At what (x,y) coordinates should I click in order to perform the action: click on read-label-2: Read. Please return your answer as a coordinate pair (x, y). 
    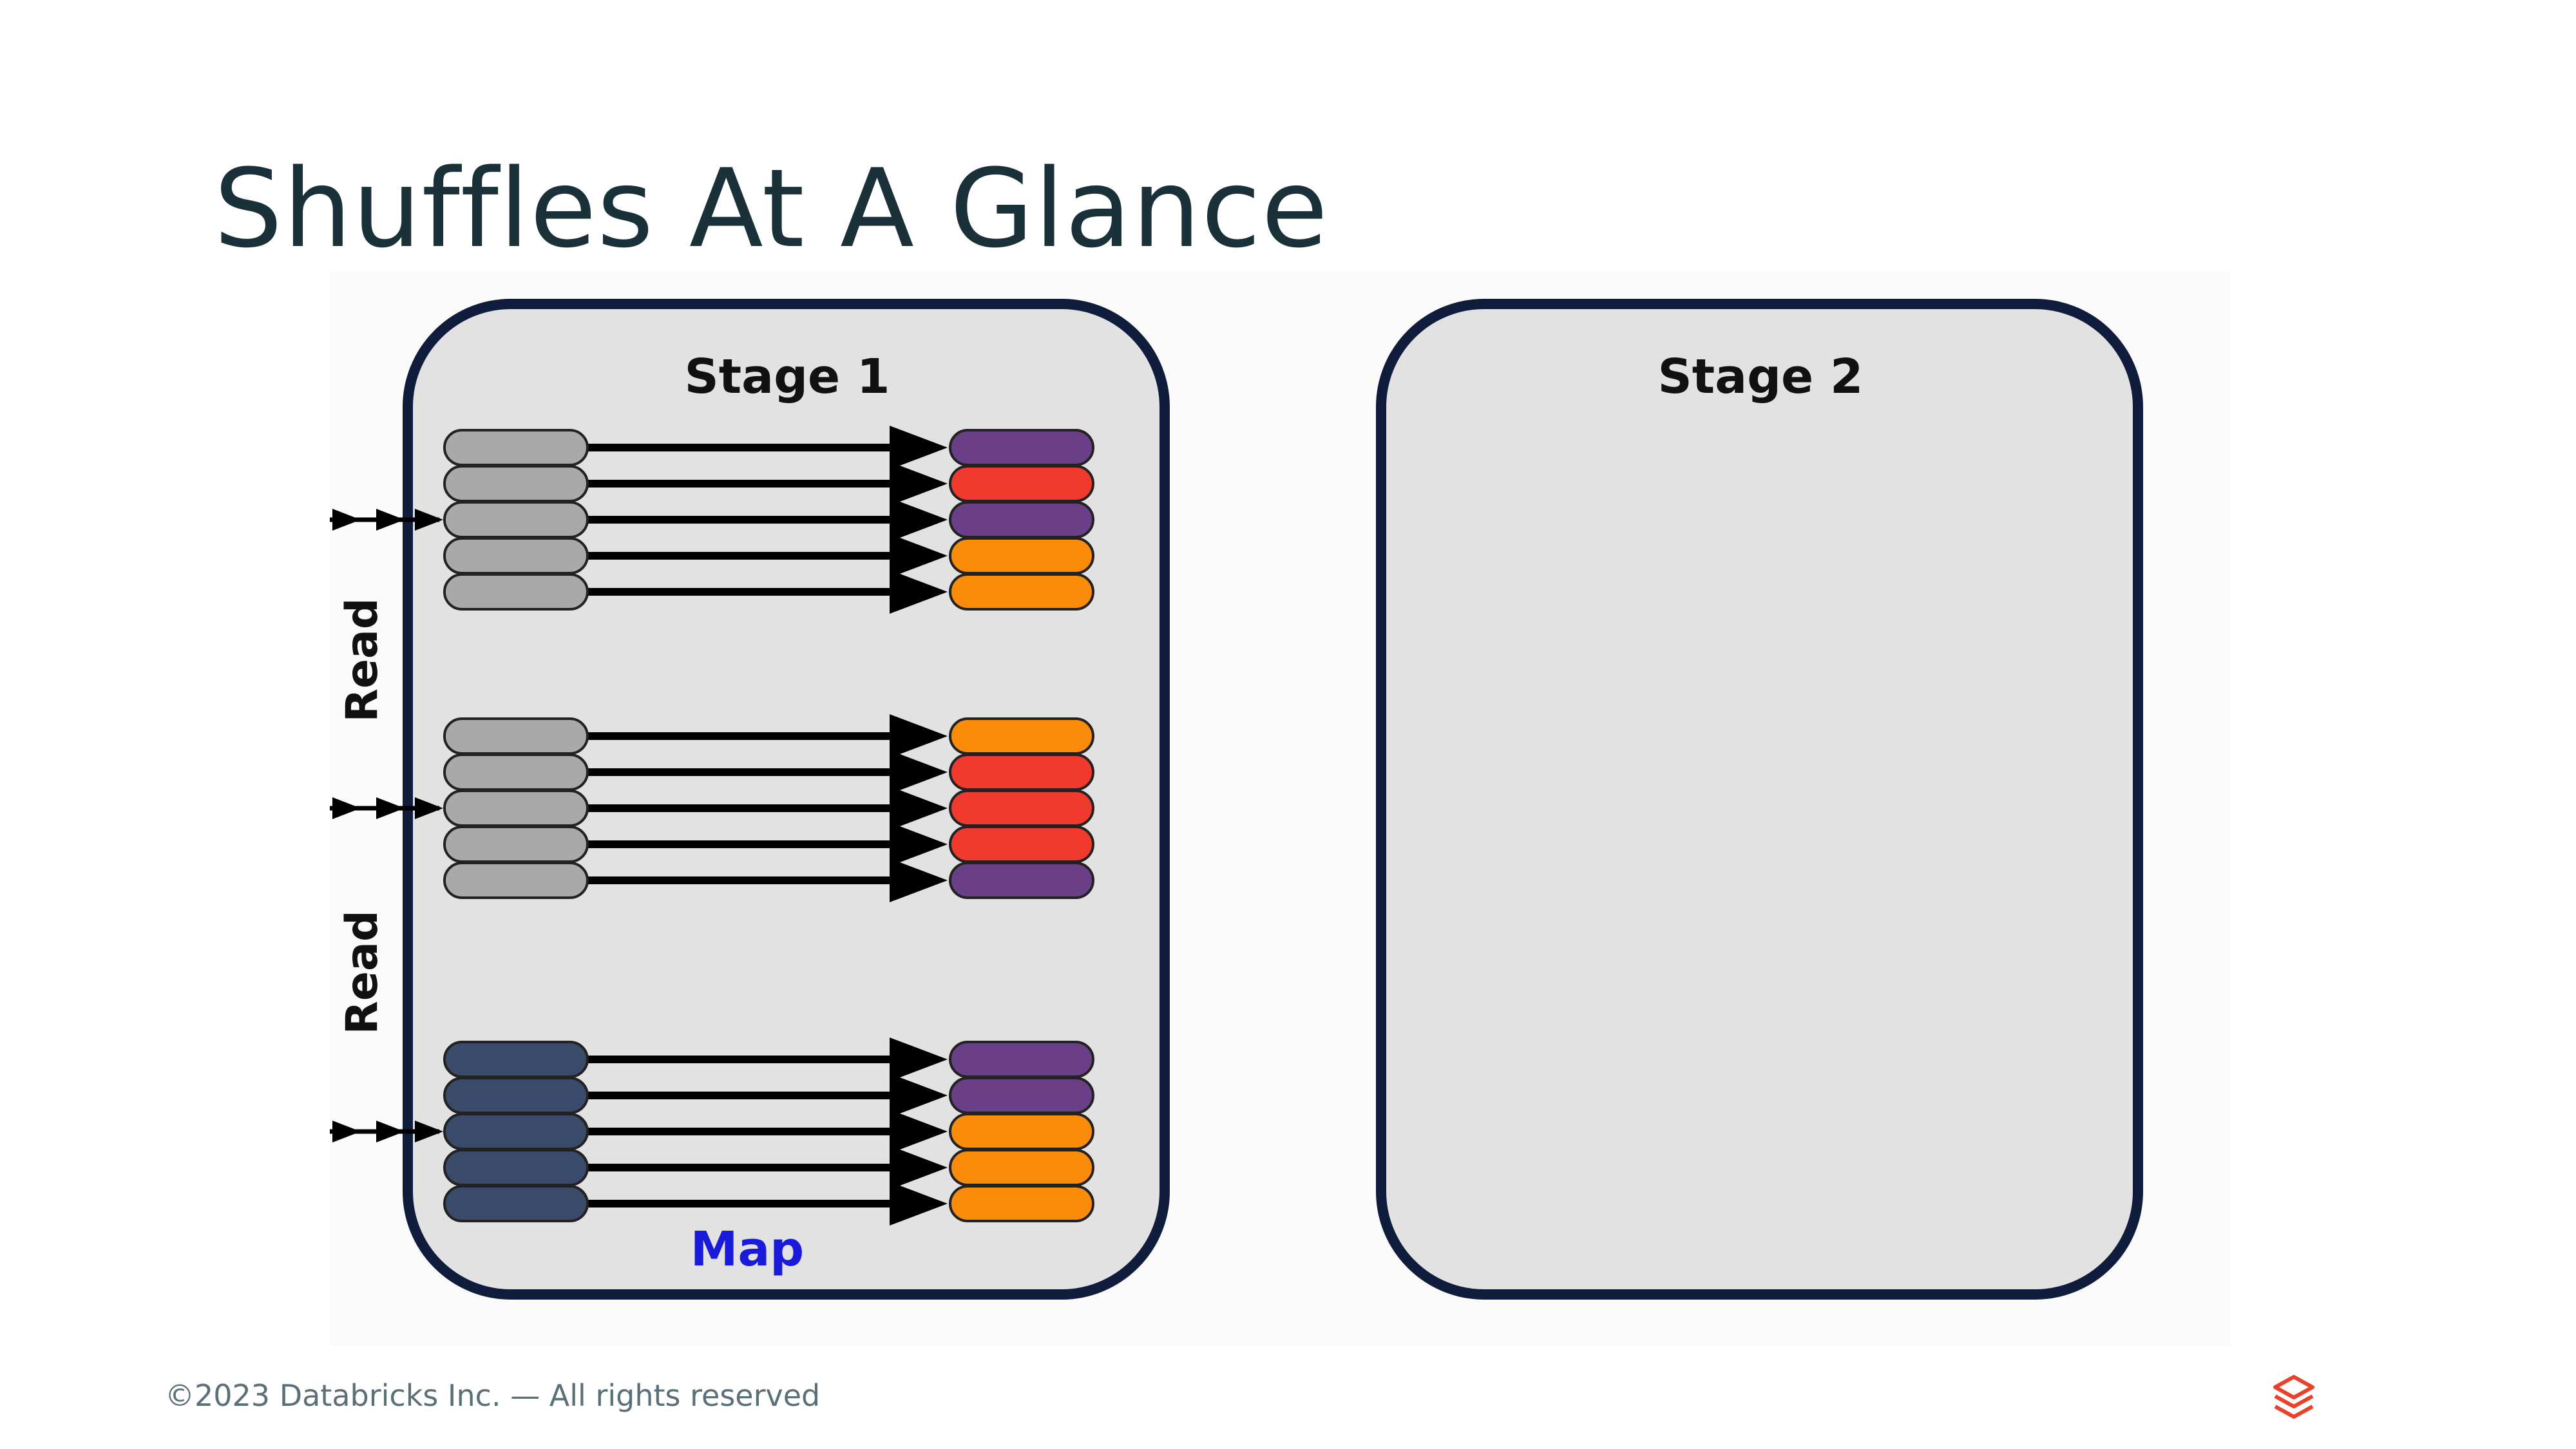
    Looking at the image, I should click on (362, 972).